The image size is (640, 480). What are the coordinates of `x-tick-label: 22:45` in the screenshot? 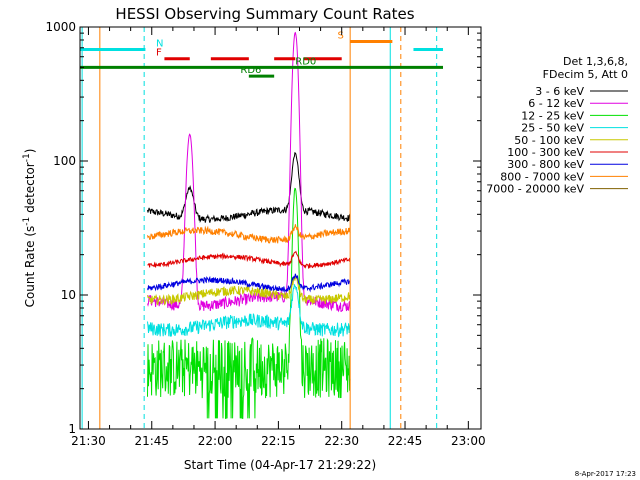 It's located at (405, 441).